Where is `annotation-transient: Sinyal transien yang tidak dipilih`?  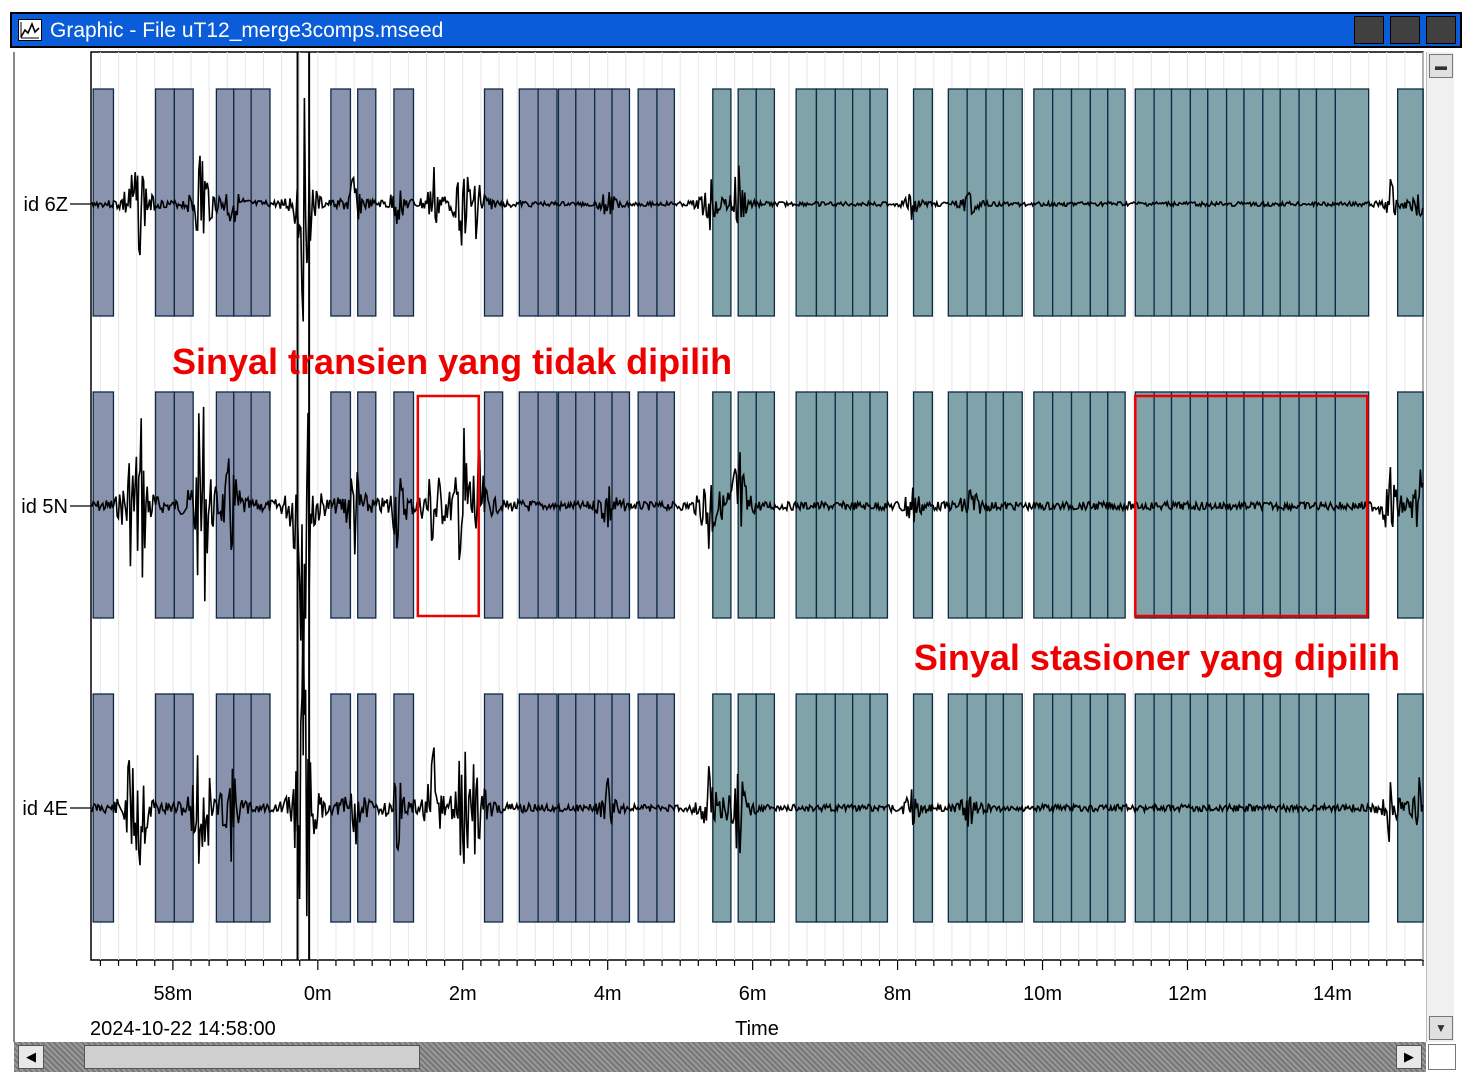
annotation-transient: Sinyal transien yang tidak dipilih is located at coordinates (452, 361).